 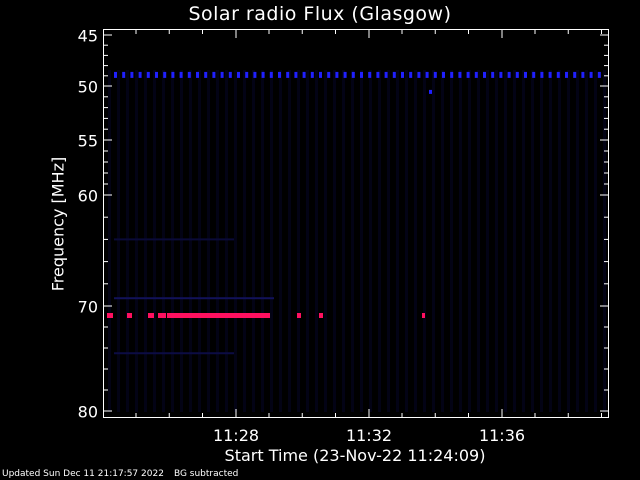 I want to click on chart-title: Solar radio Flux (Glasgow), so click(x=320, y=14).